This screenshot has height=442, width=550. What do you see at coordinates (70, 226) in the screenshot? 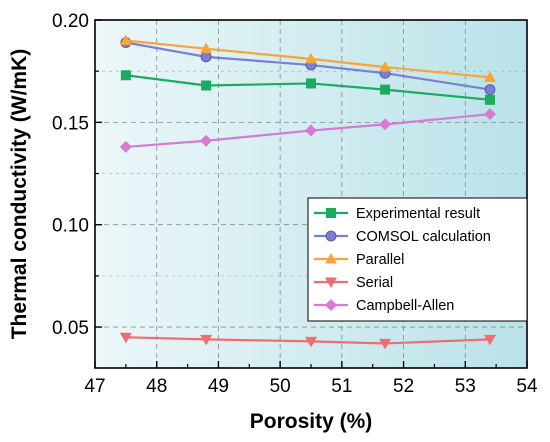
I see `y-tick-label: 0.10` at bounding box center [70, 226].